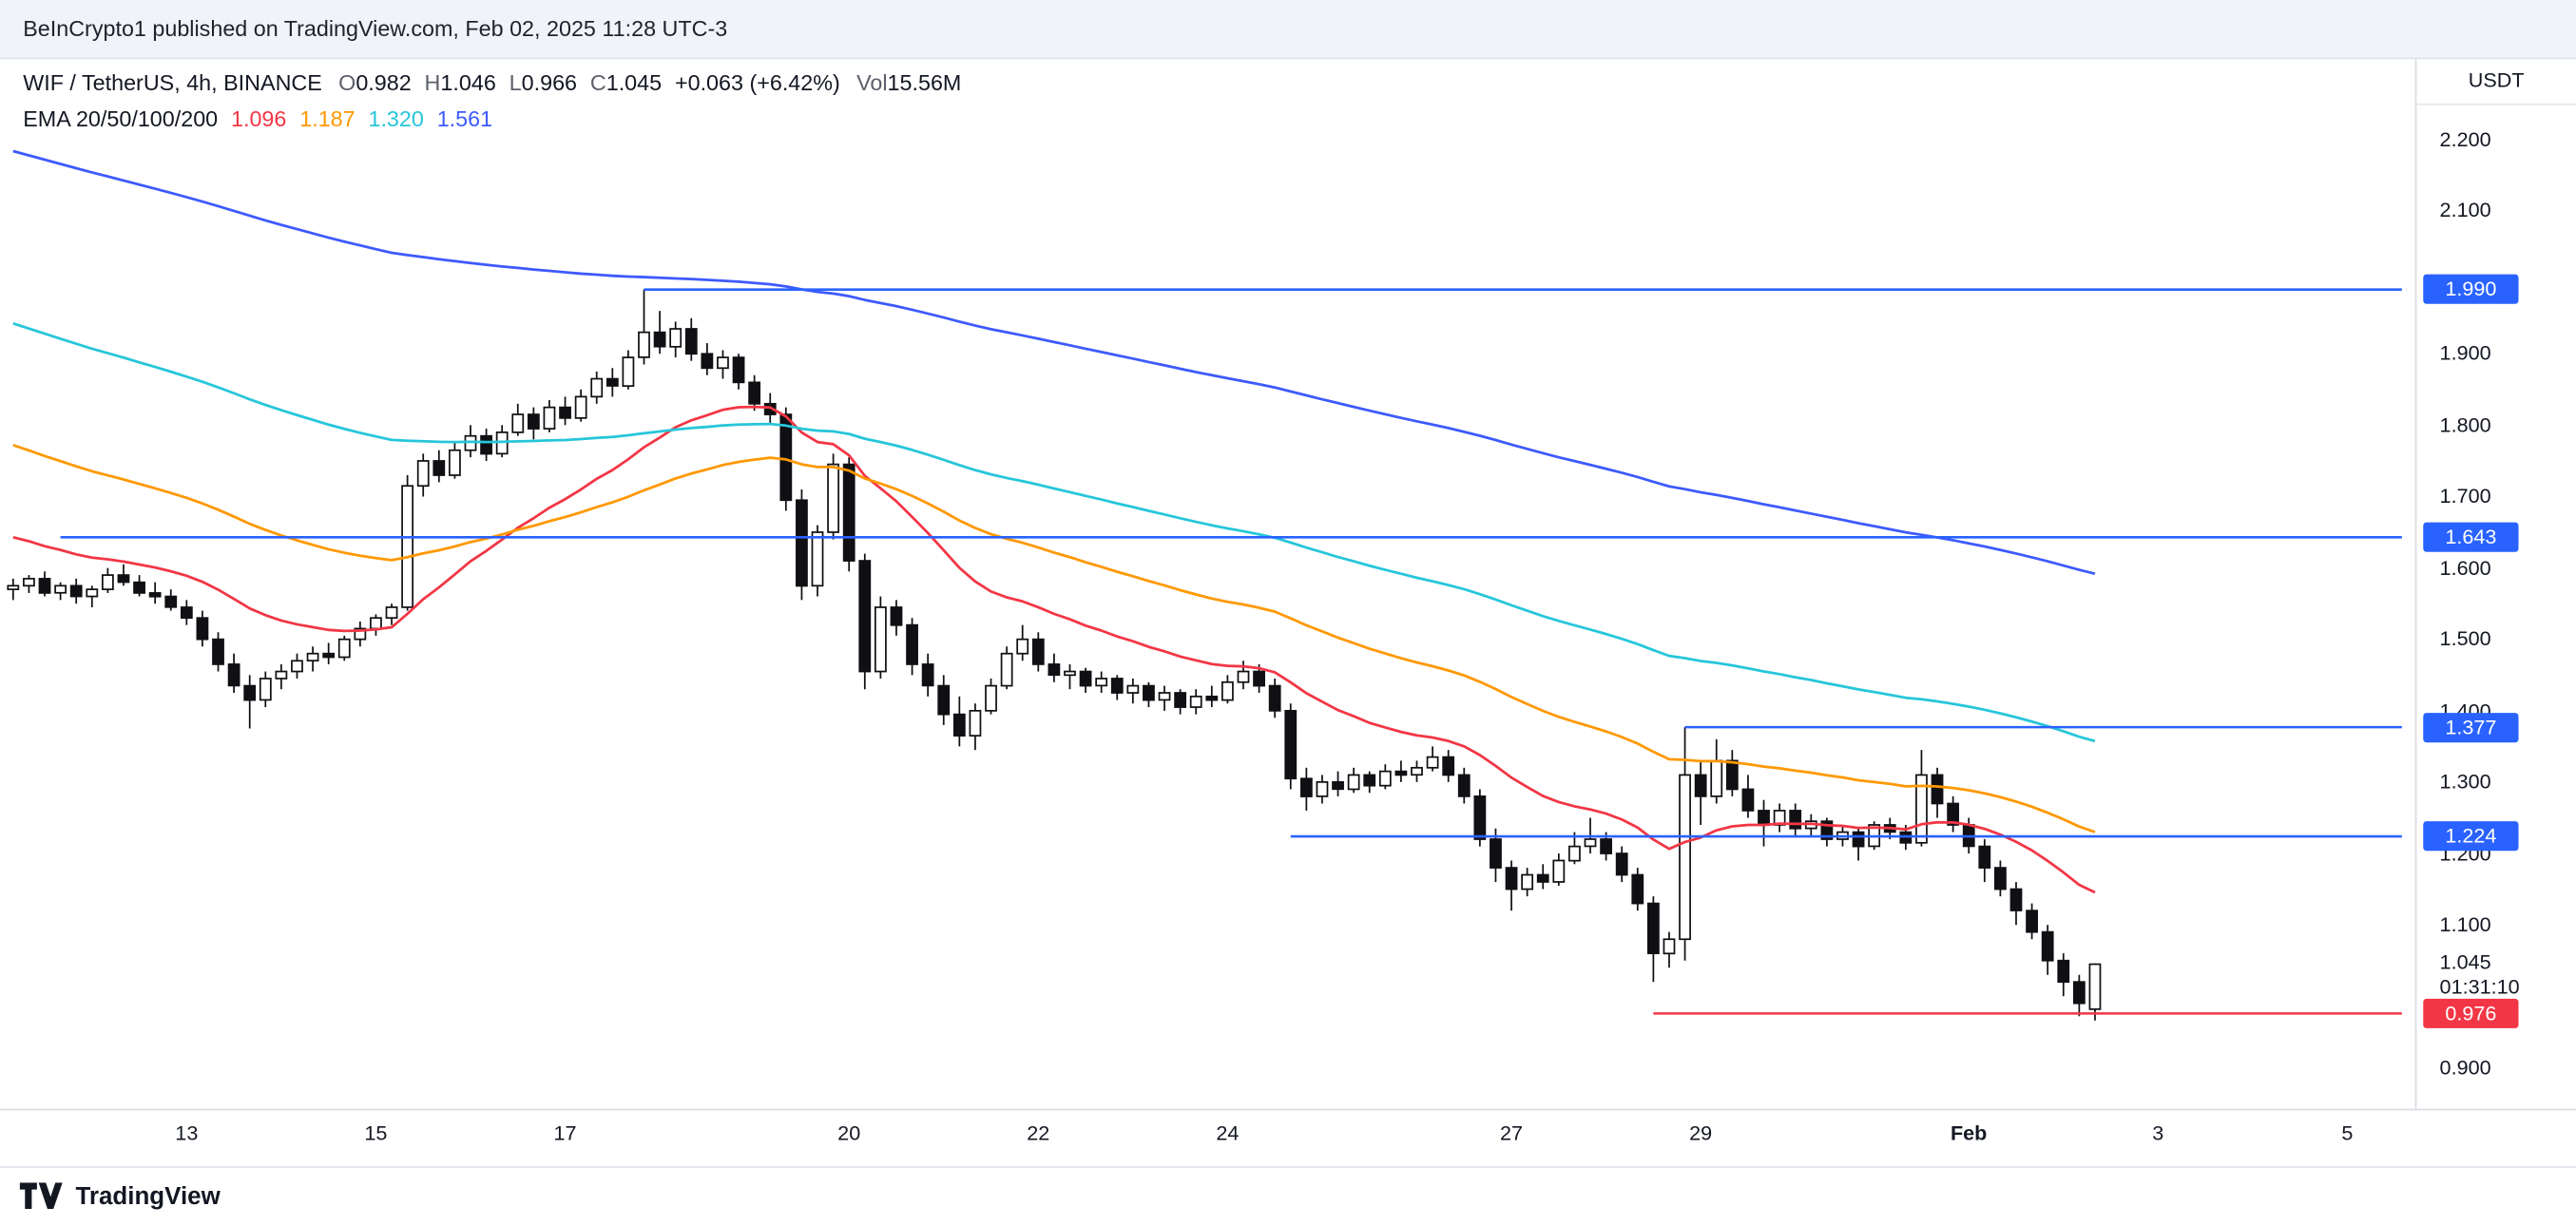 The image size is (2576, 1226). I want to click on price-tick-1.900: 1.900, so click(2465, 354).